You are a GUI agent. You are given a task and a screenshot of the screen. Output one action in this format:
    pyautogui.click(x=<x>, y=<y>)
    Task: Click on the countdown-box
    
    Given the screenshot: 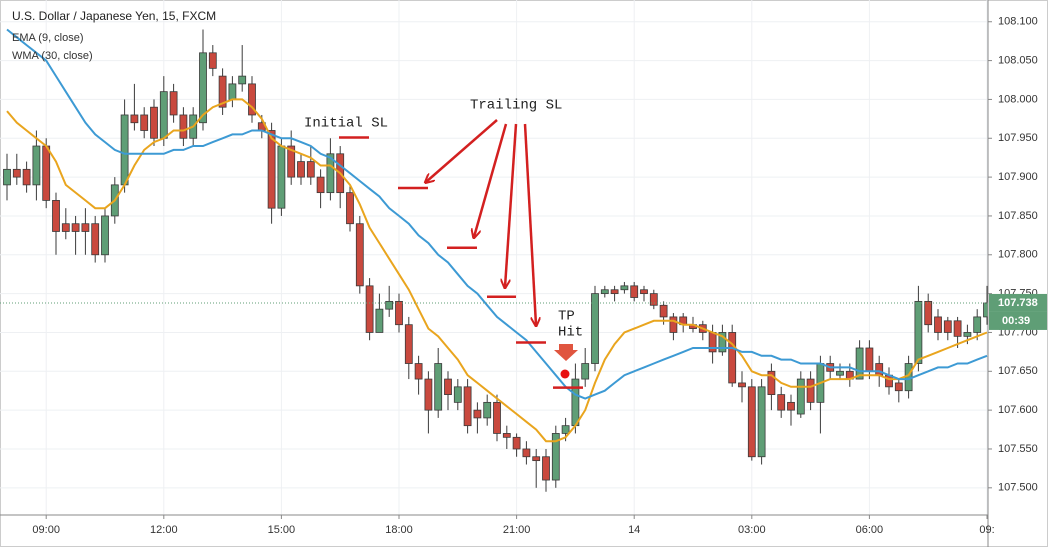 What is the action you would take?
    pyautogui.click(x=1018, y=320)
    